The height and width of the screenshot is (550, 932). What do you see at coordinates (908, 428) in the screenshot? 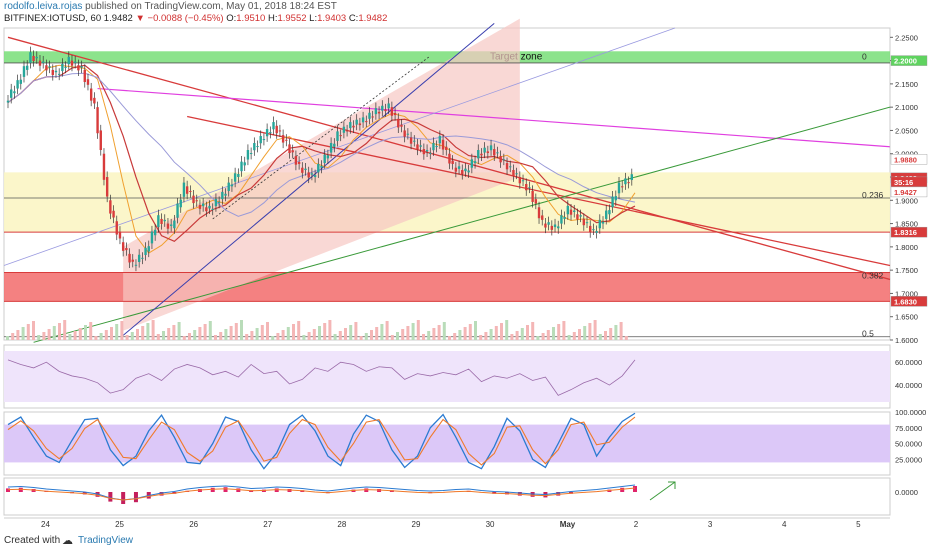
I see `stoch-tick-label: 75.0000` at bounding box center [908, 428].